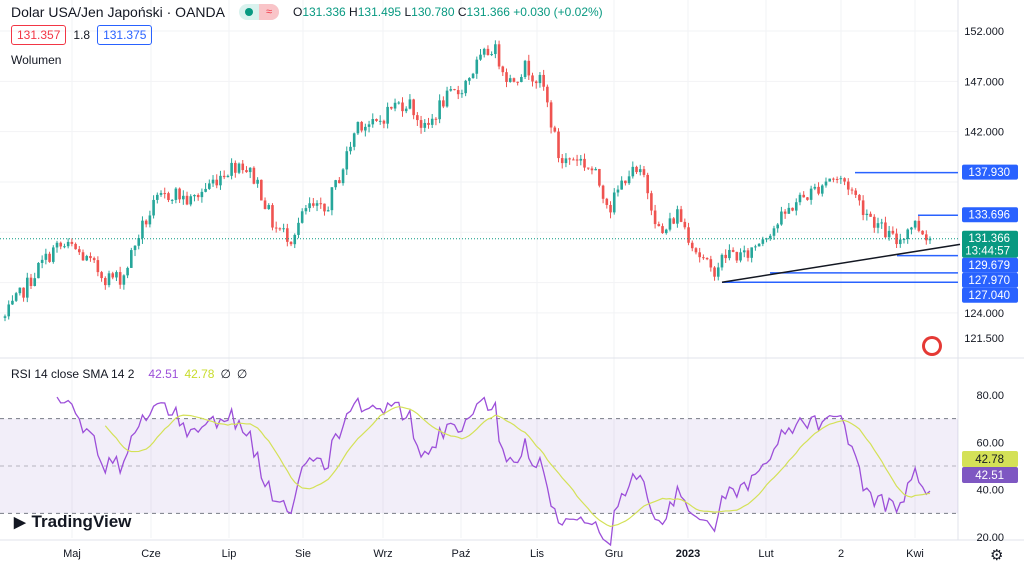 This screenshot has width=1024, height=568. I want to click on price-label-line: 137.930, so click(990, 172).